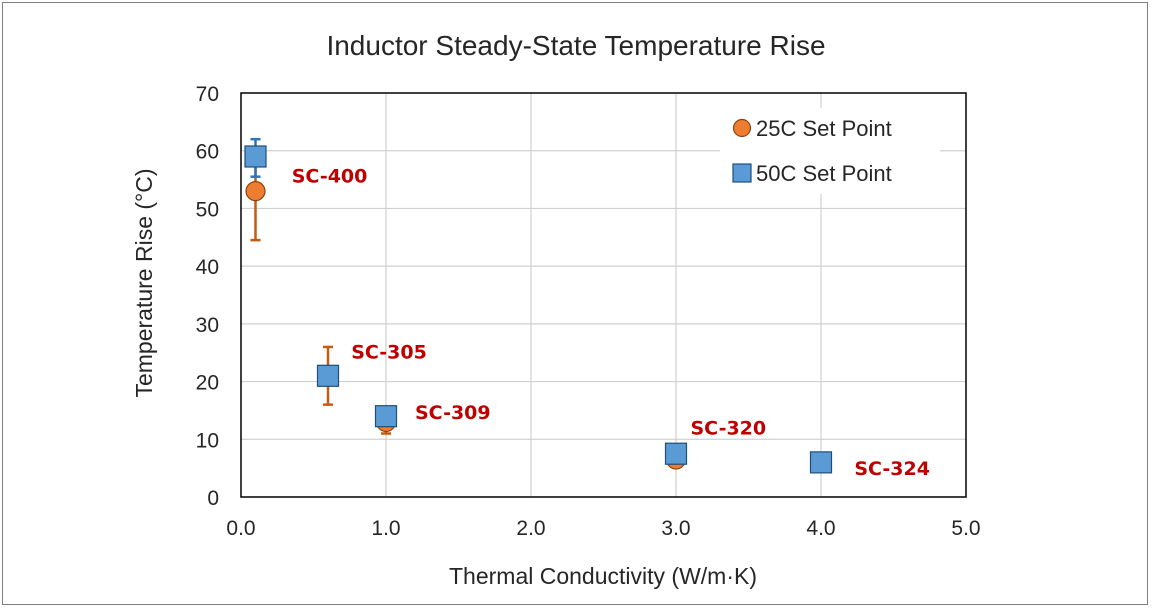  I want to click on legend-background, so click(830, 151).